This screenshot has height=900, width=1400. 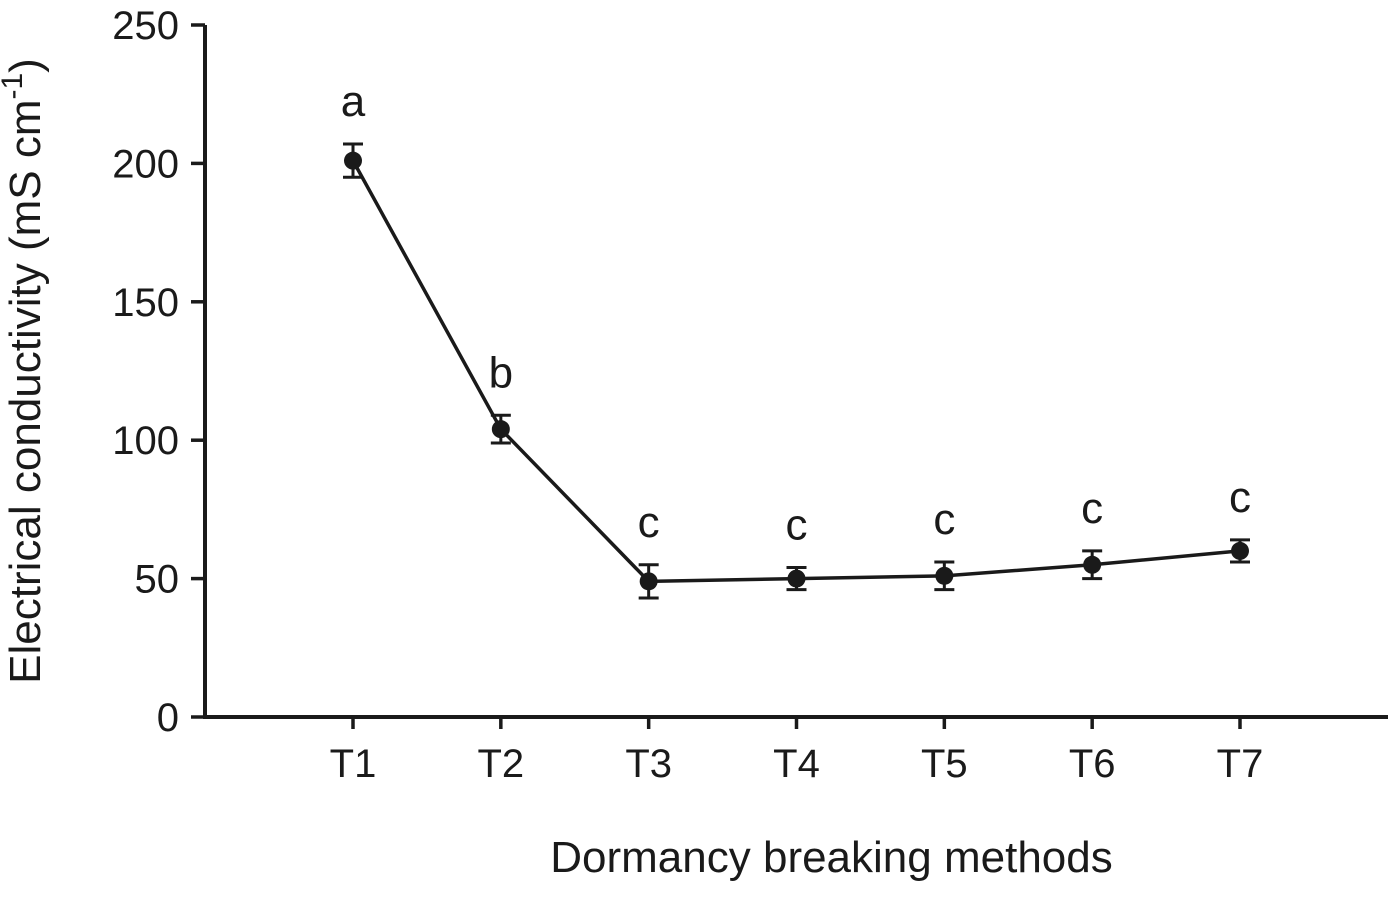 What do you see at coordinates (1092, 764) in the screenshot?
I see `x-tick-label: T6` at bounding box center [1092, 764].